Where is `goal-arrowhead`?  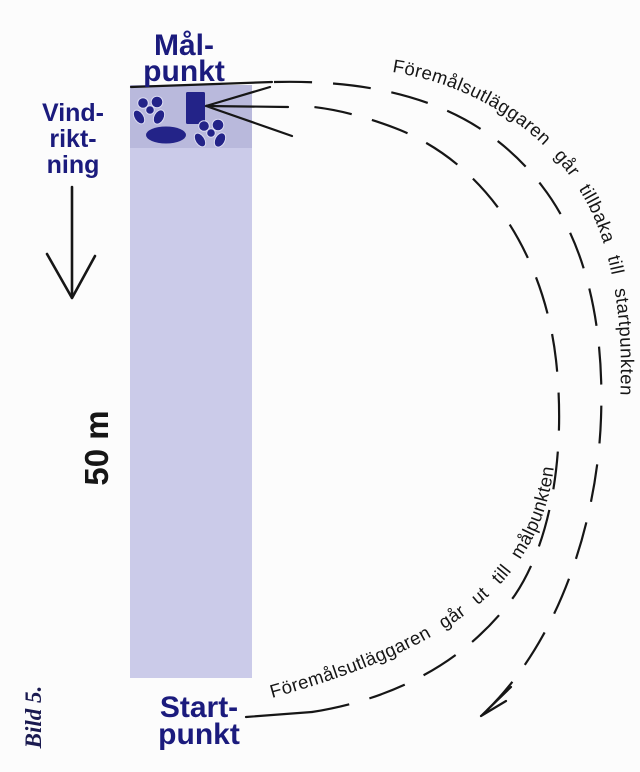
goal-arrowhead is located at coordinates (249, 111).